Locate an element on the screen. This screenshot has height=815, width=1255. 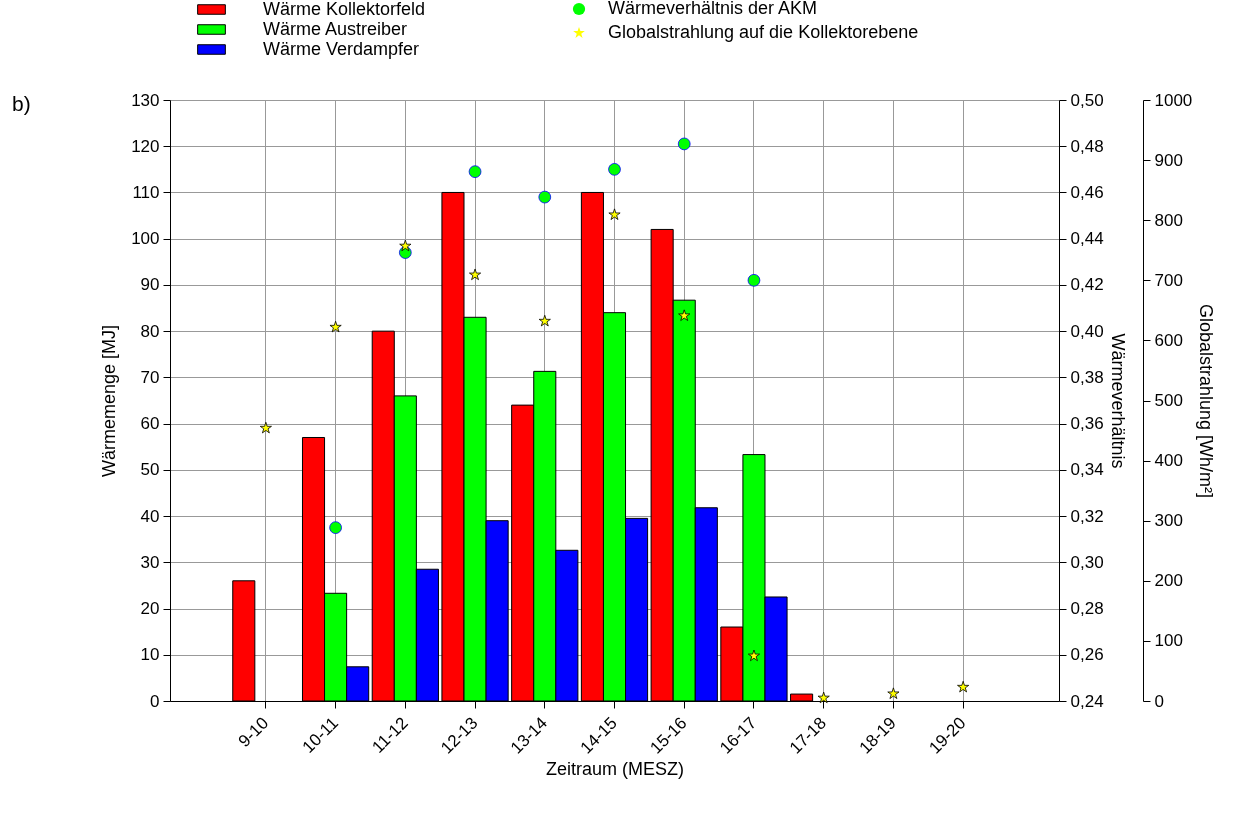
y2-tick-label: 0,38 is located at coordinates (1087, 377).